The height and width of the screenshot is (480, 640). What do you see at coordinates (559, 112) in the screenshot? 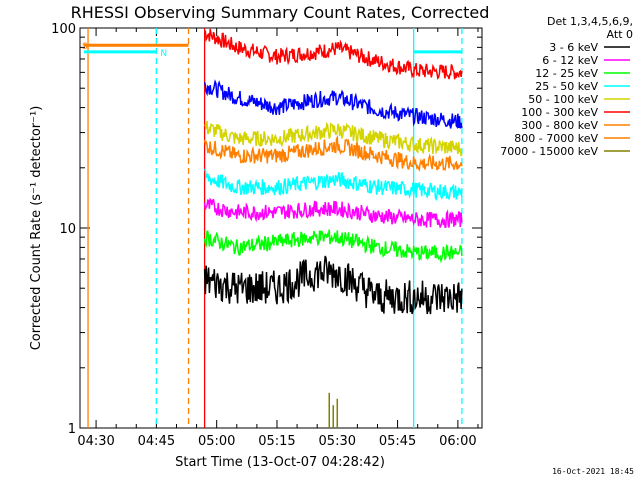
I see `legend-label: 100 - 300 keV` at bounding box center [559, 112].